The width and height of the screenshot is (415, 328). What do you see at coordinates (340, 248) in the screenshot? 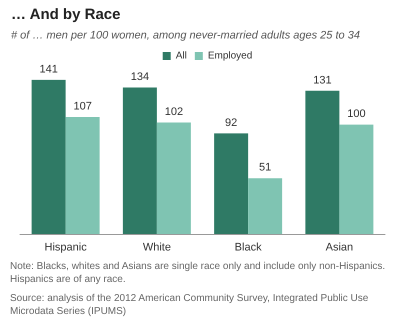
I see `x-tick-label: Asian` at bounding box center [340, 248].